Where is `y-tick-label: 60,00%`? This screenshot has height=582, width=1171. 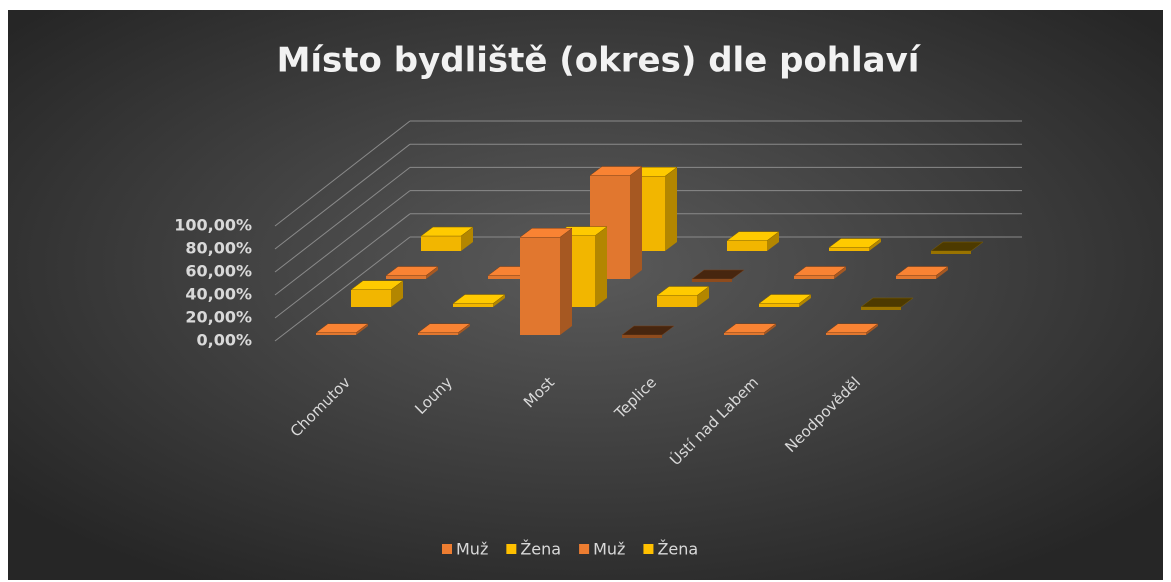
y-tick-label: 60,00% is located at coordinates (218, 271).